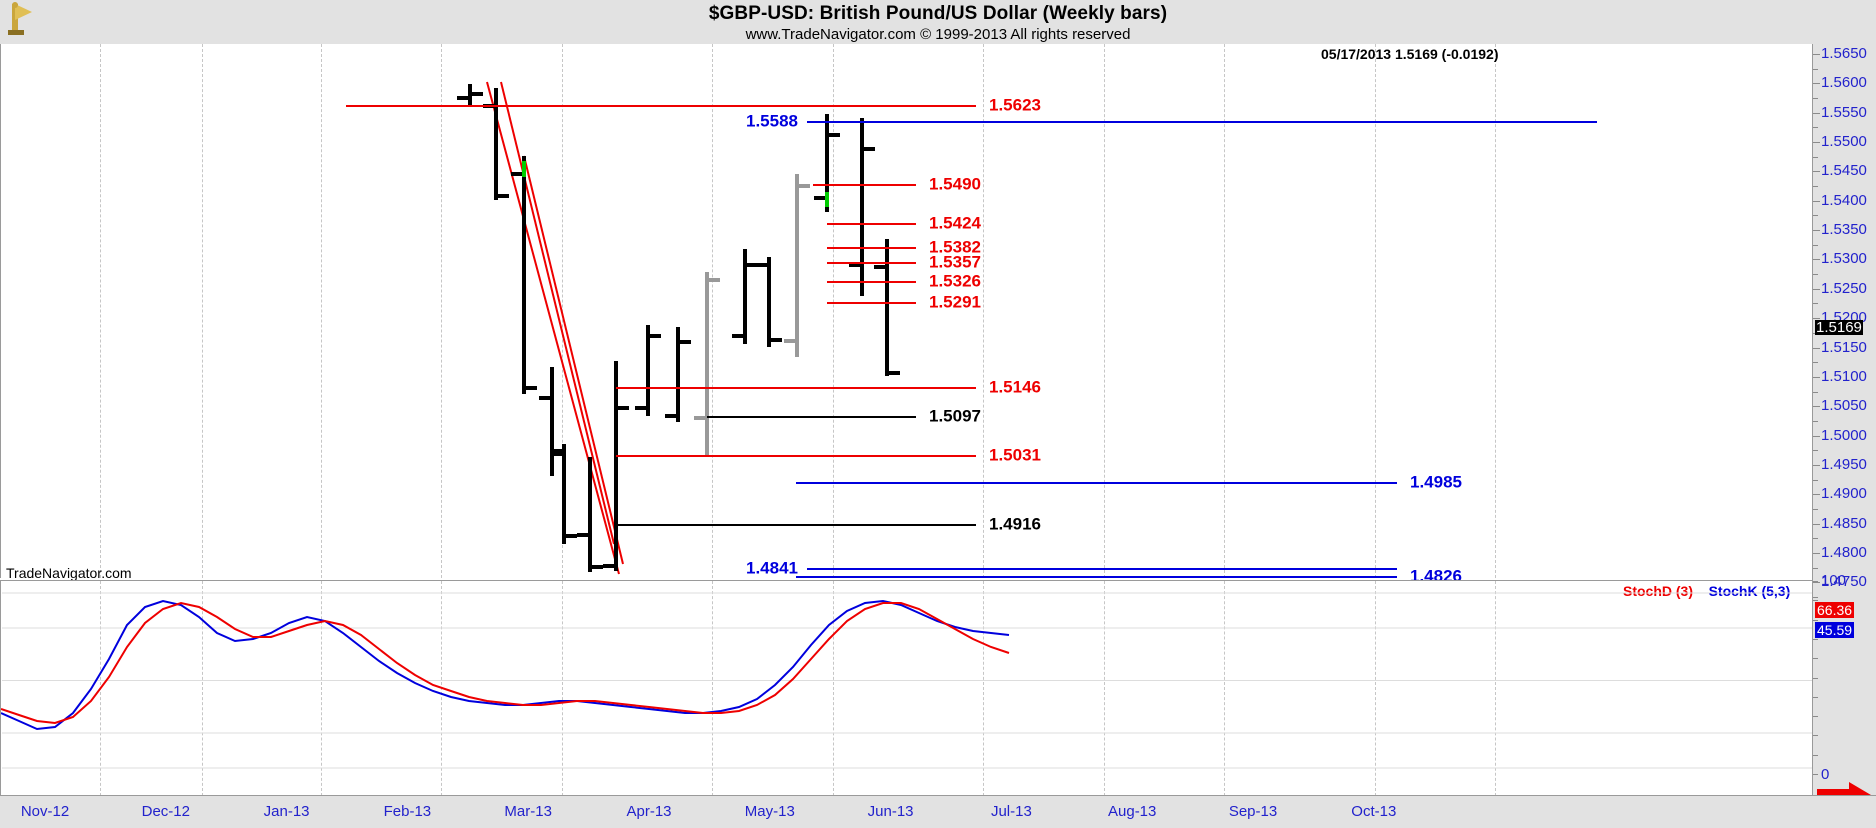 This screenshot has height=828, width=1876. I want to click on price-scale-label: 1.5050, so click(1844, 406).